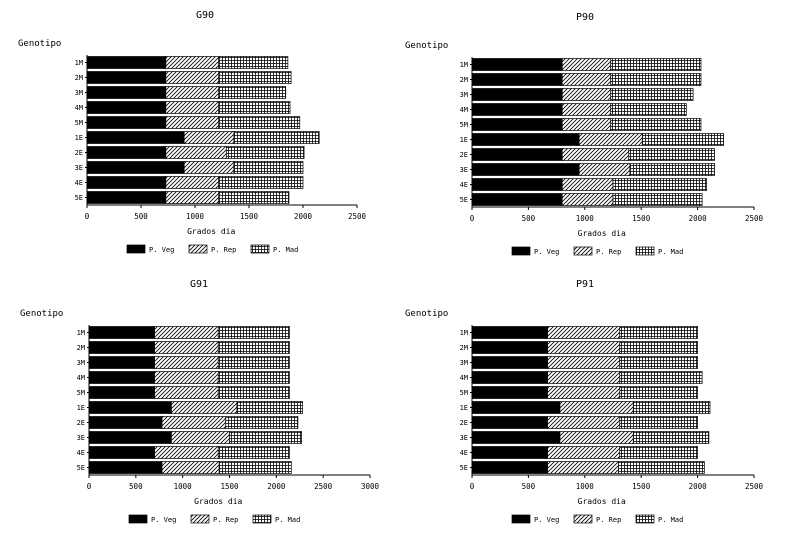 Image resolution: width=791 pixels, height=541 pixels. I want to click on x-tick-label: 3000, so click(370, 486).